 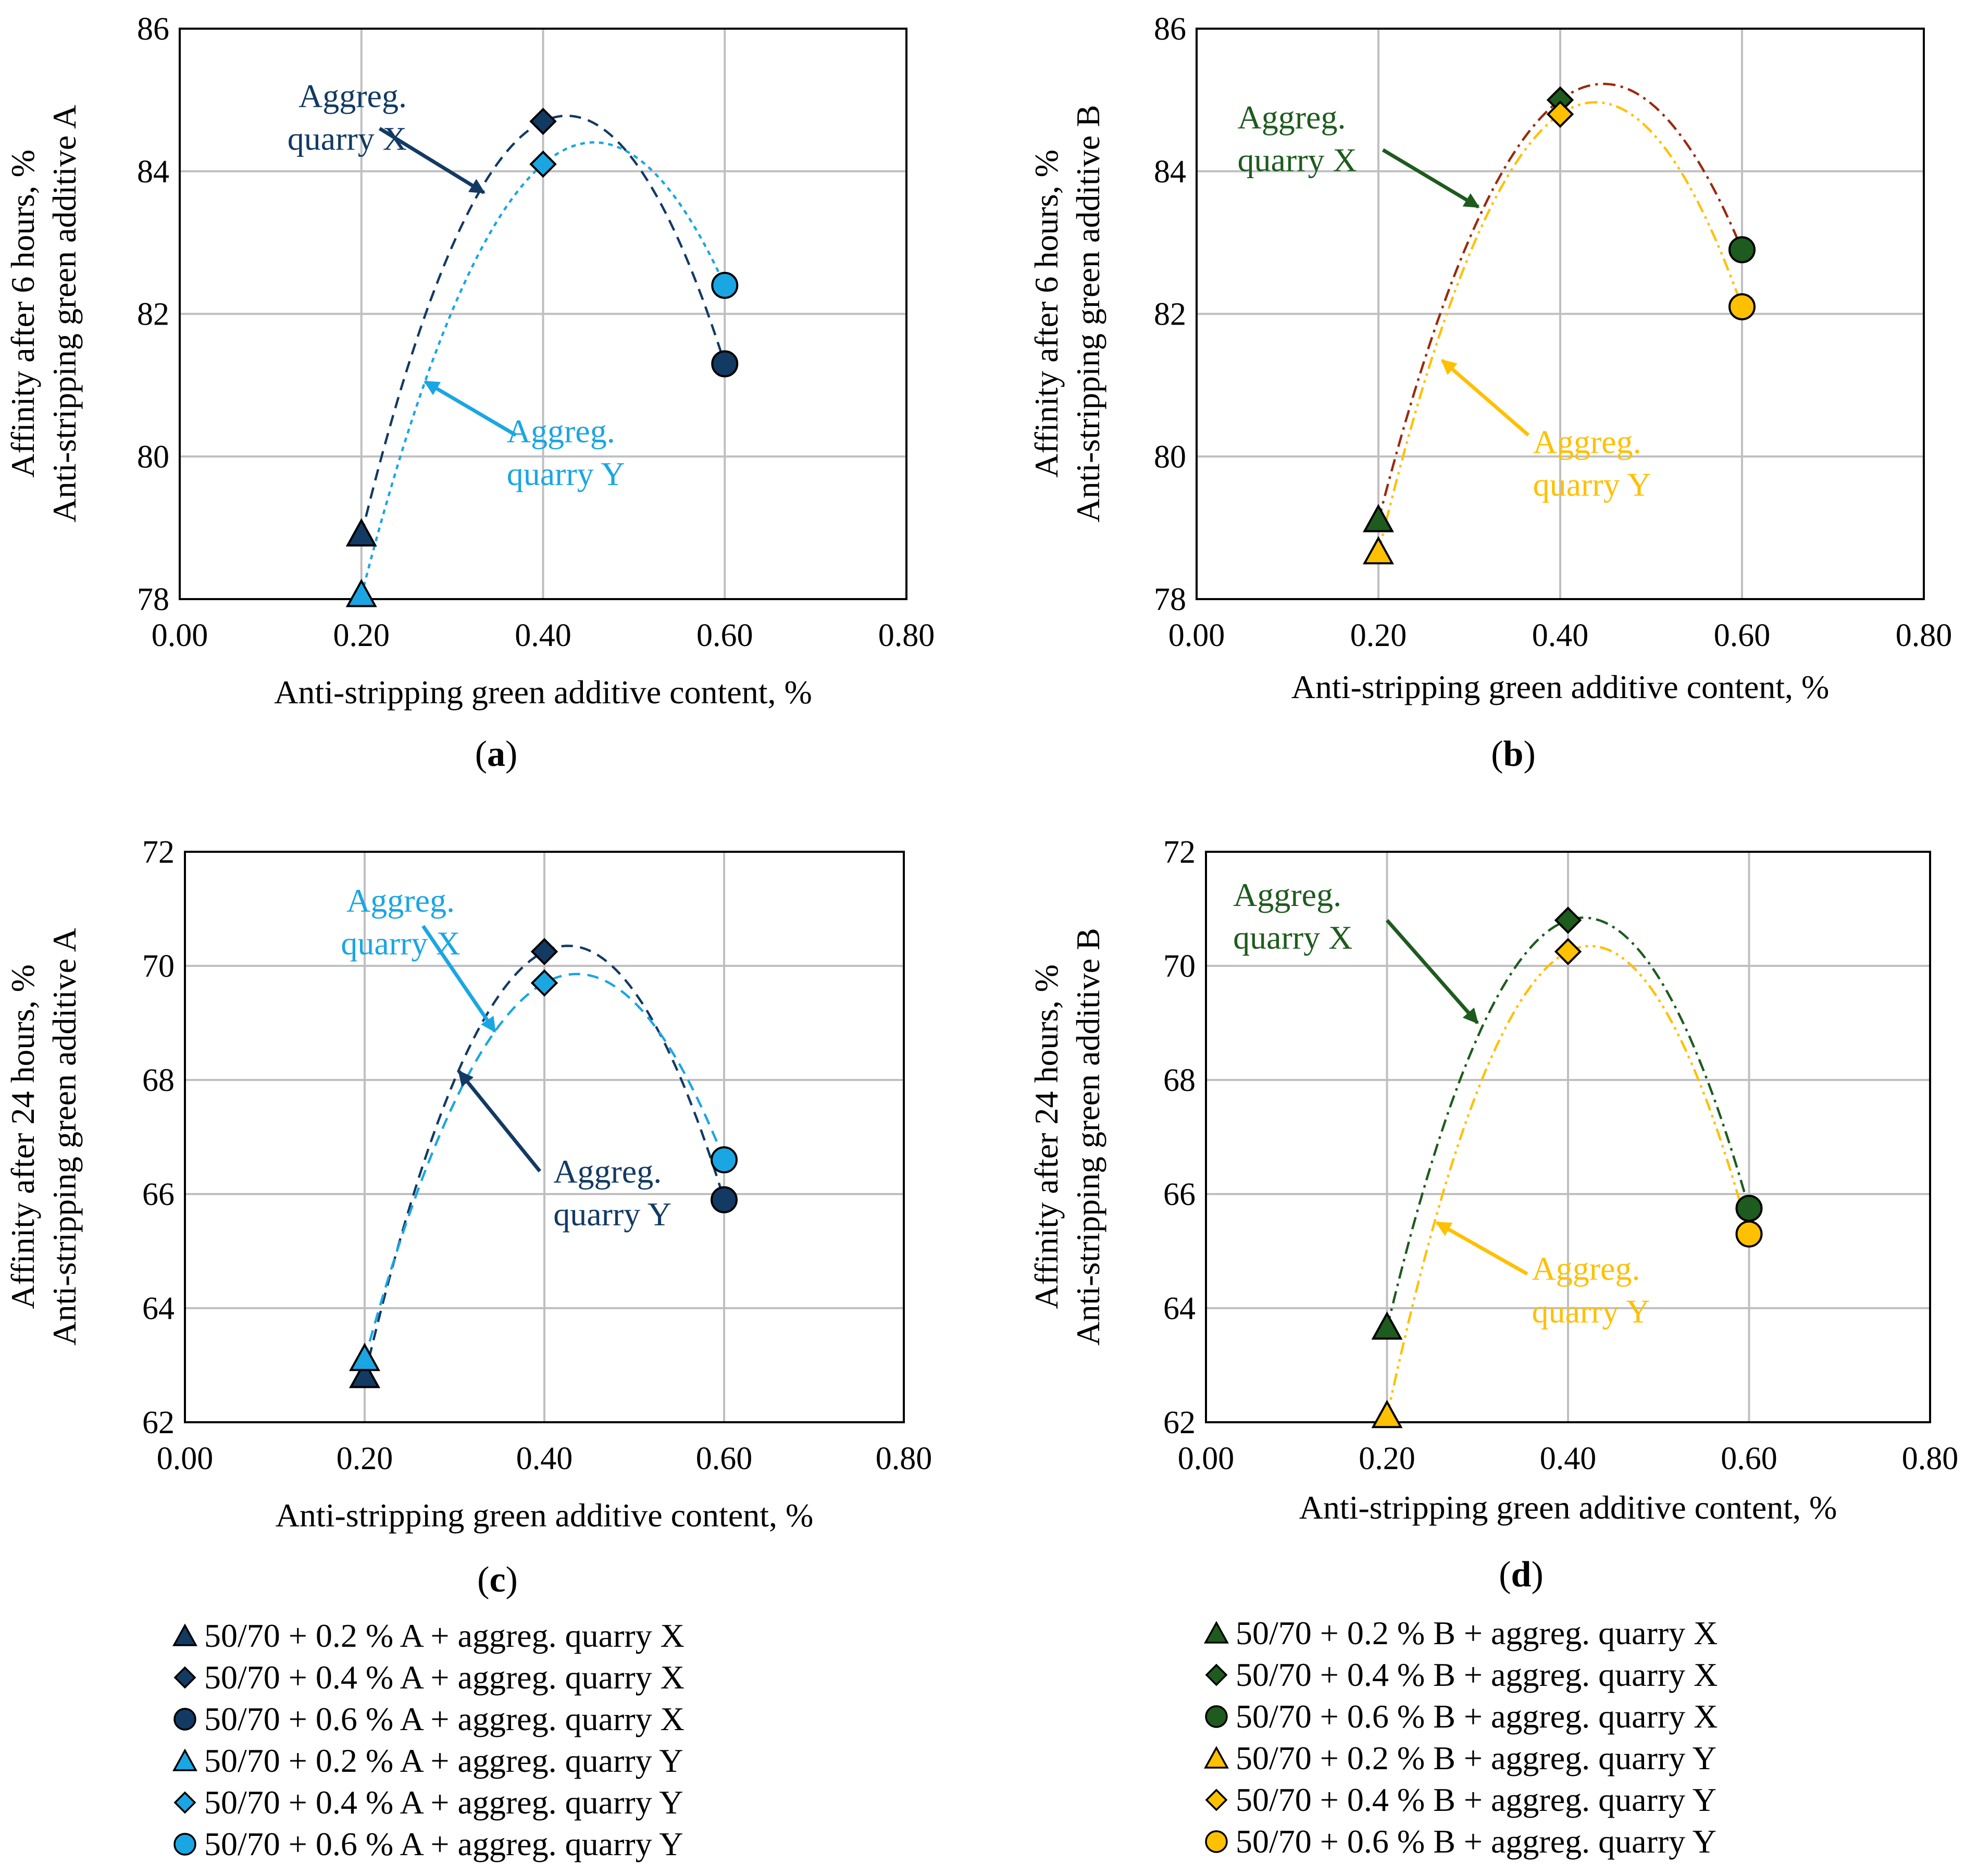 I want to click on legend-label: 50/70 + 0.6 % A + aggreg. quarry X, so click(x=444, y=1719).